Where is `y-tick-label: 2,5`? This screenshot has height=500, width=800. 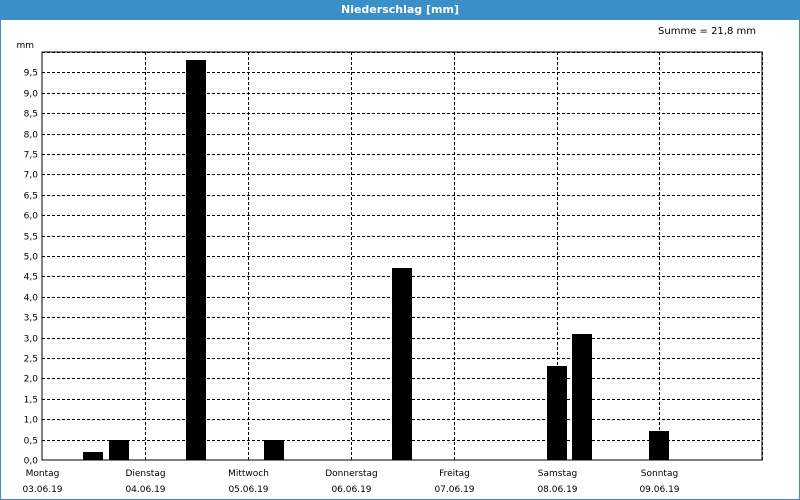
y-tick-label: 2,5 is located at coordinates (31, 360).